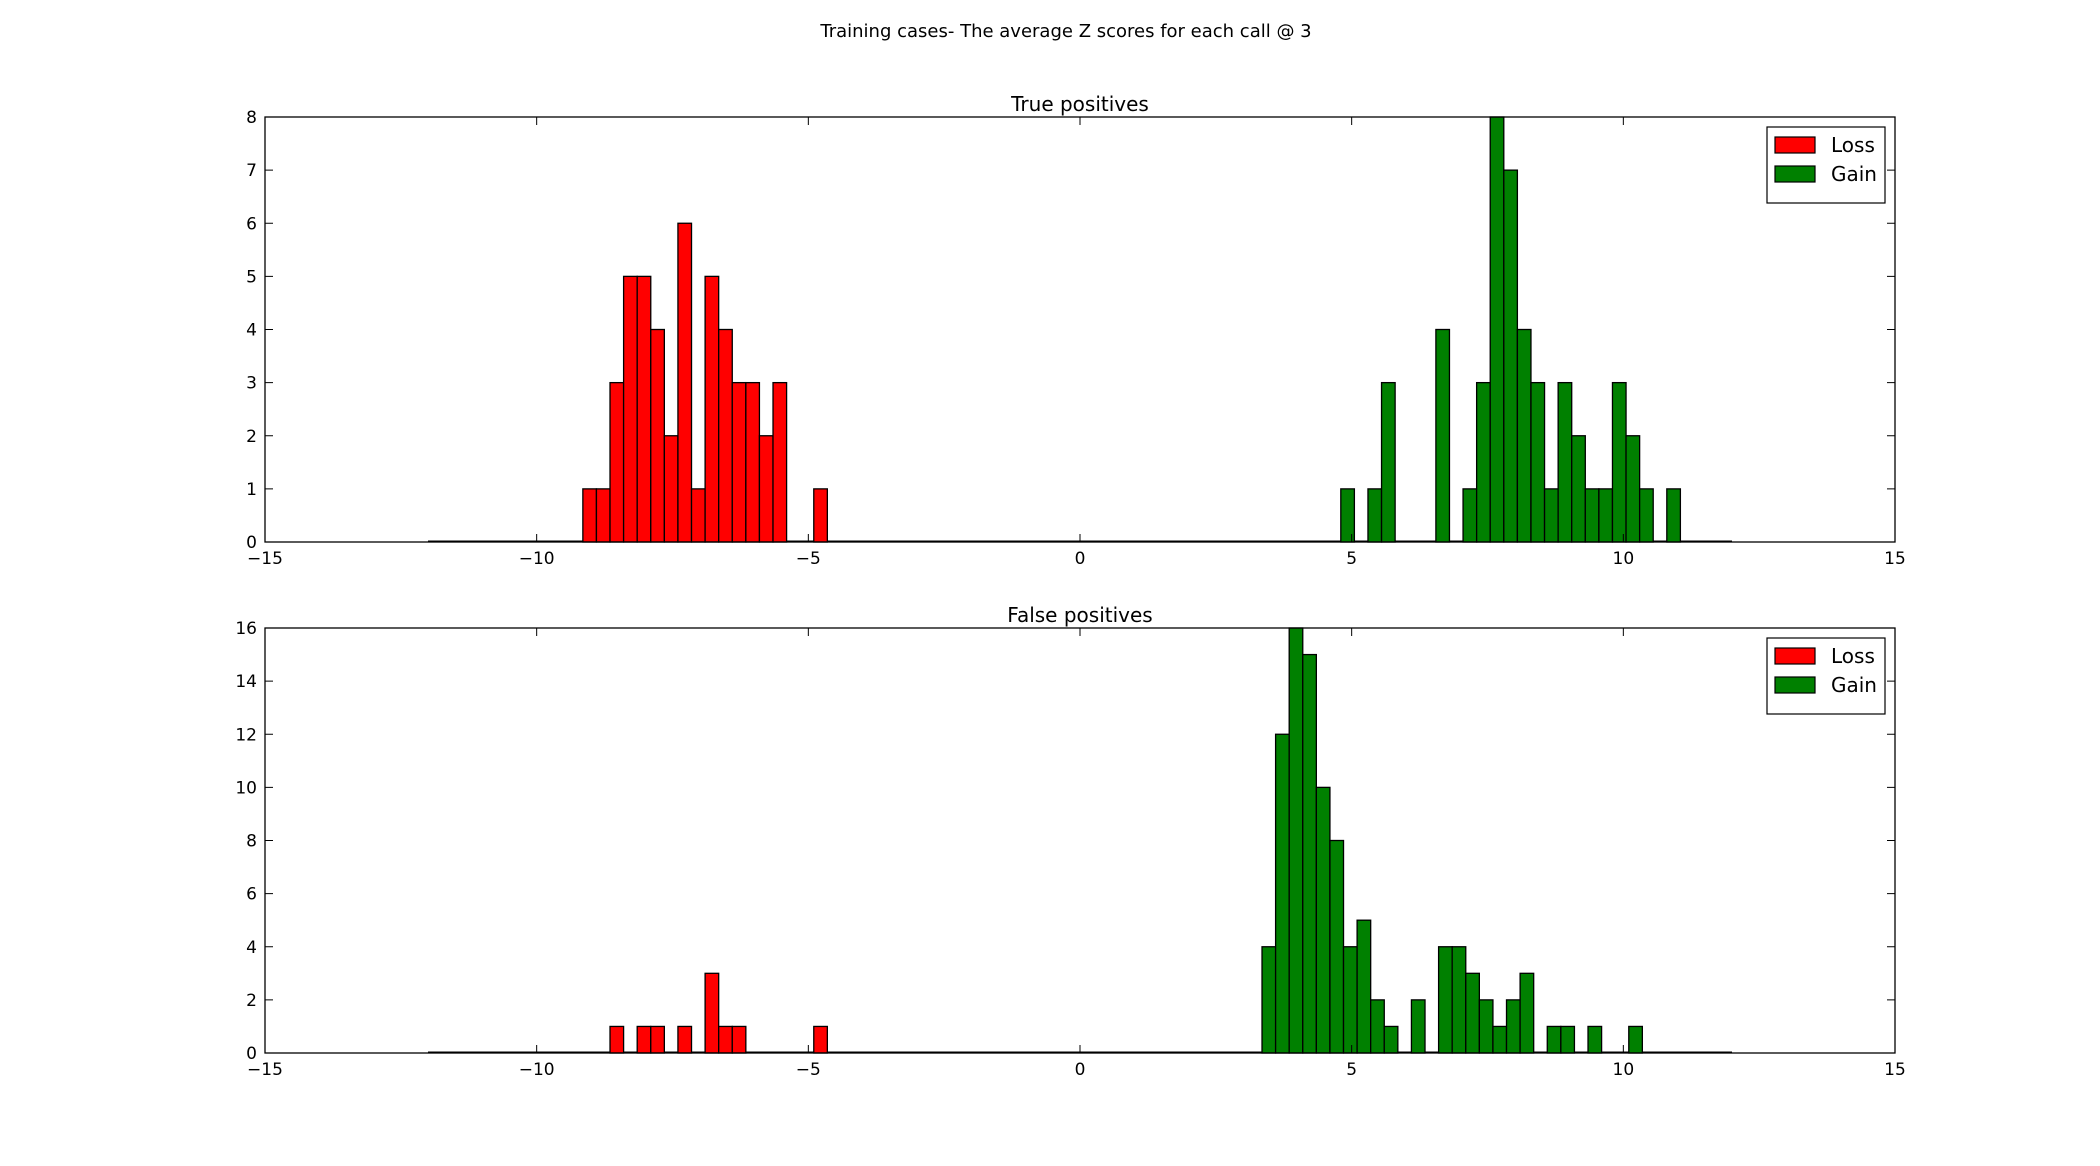 The width and height of the screenshot is (2100, 1166). What do you see at coordinates (251, 224) in the screenshot?
I see `y-tick-label: 6` at bounding box center [251, 224].